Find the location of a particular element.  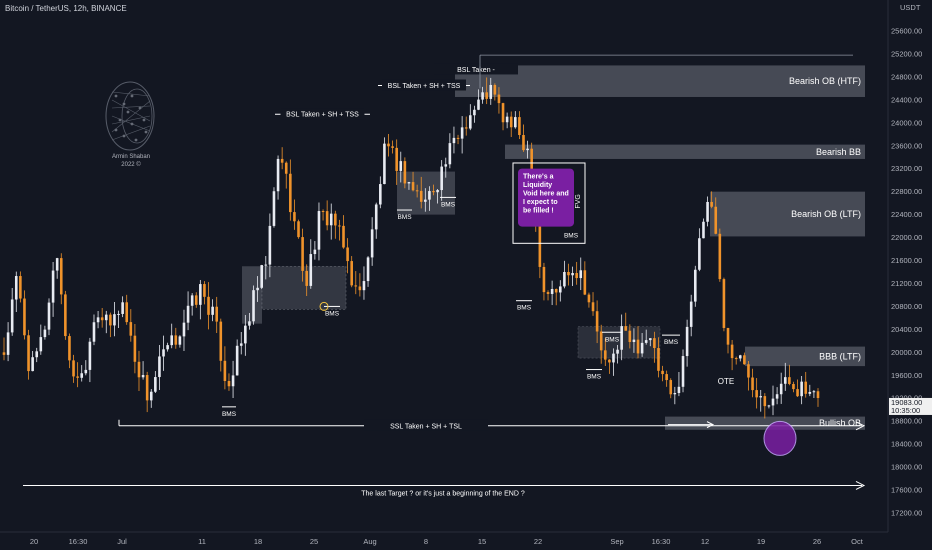

zone-label: Bullish OB is located at coordinates (840, 423).